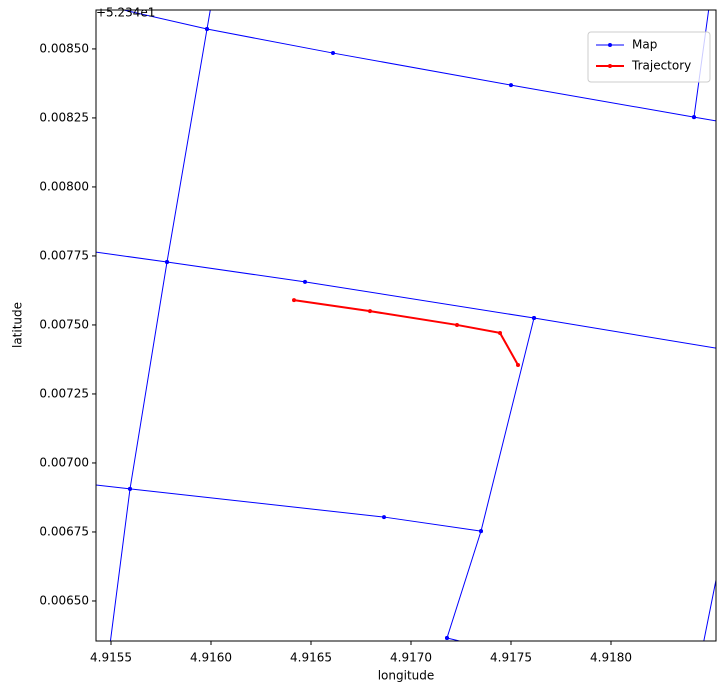  I want to click on y-tick-label: 0.00675, so click(64, 531).